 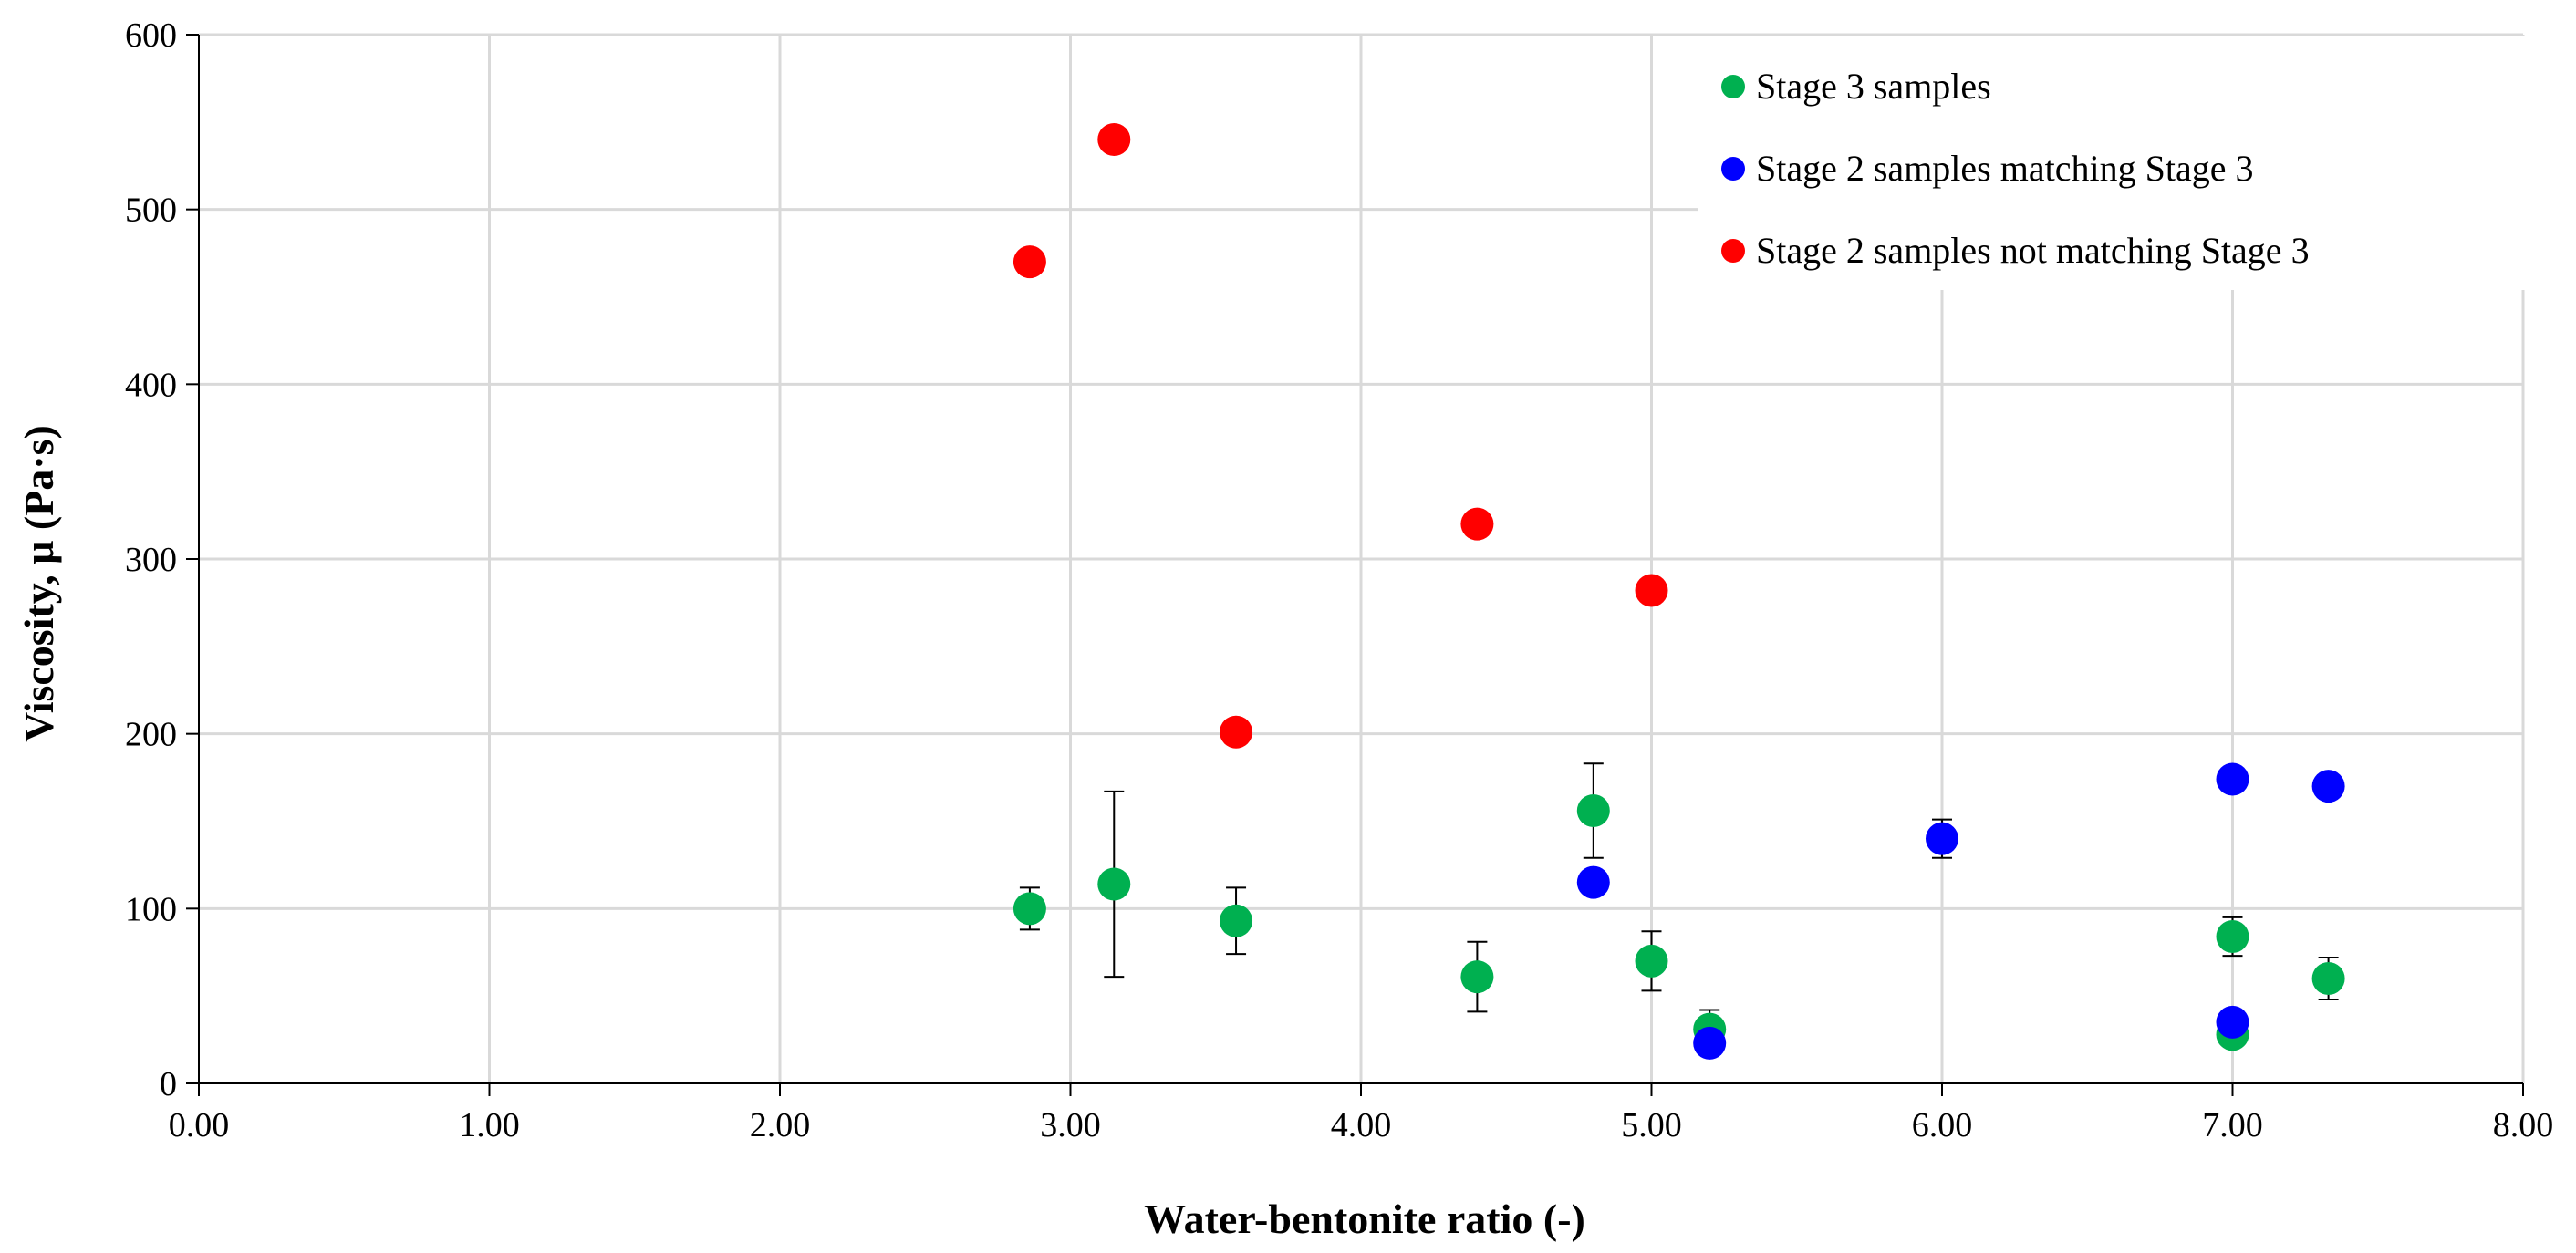 I want to click on legend-label-stage2-matching: Stage 2 samples matching Stage 3, so click(x=2004, y=168).